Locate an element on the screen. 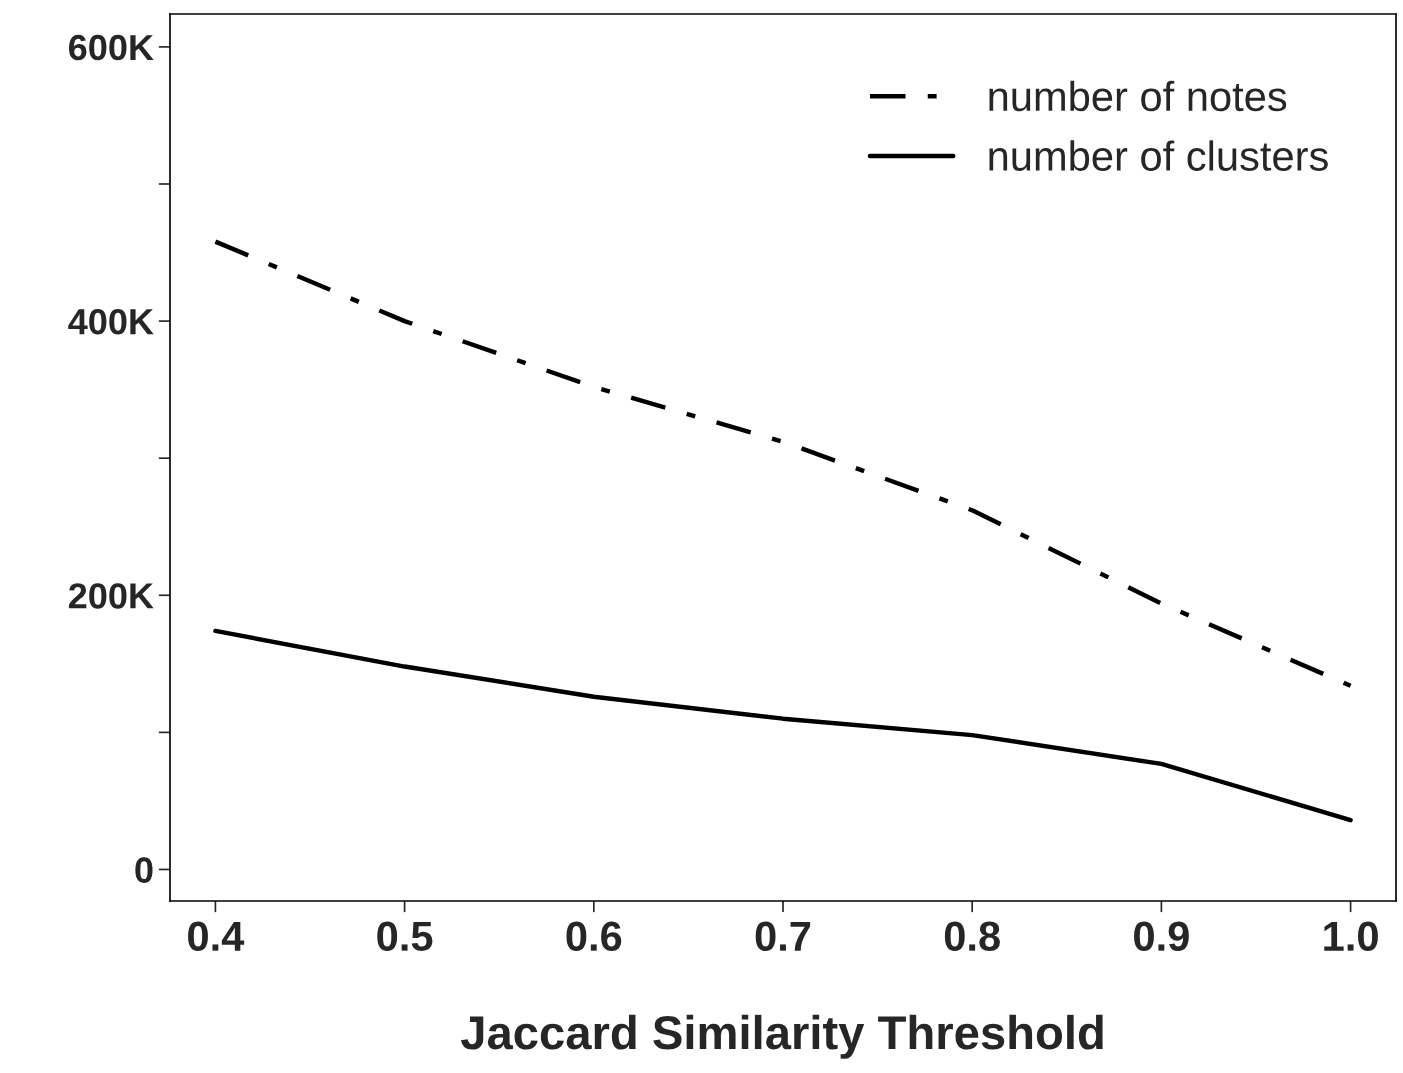 The height and width of the screenshot is (1073, 1403). x-tick-label: 0.9 is located at coordinates (1161, 936).